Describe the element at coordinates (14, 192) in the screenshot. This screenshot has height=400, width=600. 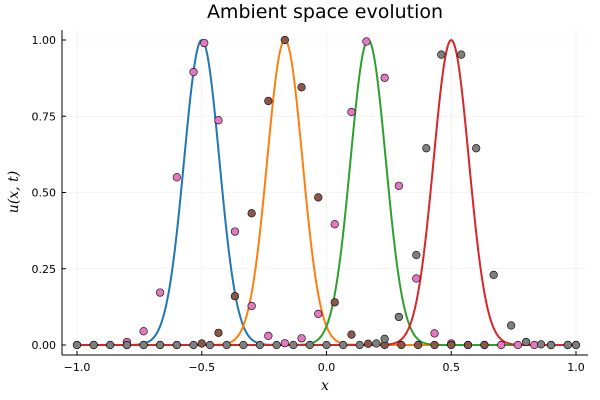
I see `y-axis-label: u(x, t)` at that location.